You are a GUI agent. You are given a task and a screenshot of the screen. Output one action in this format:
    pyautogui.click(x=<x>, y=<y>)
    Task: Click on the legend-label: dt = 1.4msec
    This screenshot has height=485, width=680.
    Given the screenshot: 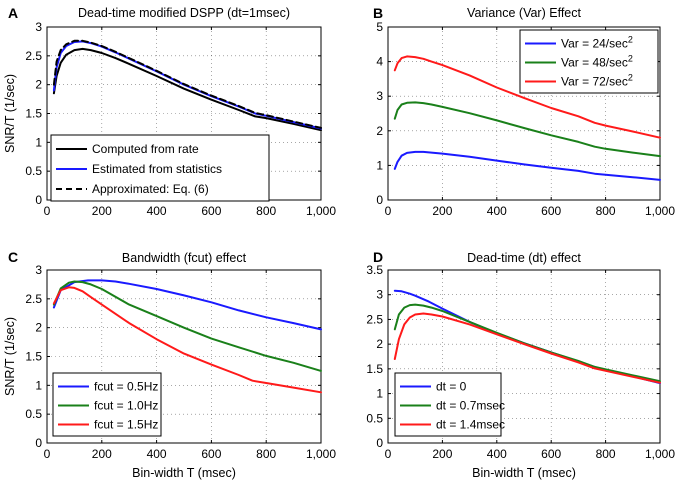 What is the action you would take?
    pyautogui.click(x=470, y=425)
    